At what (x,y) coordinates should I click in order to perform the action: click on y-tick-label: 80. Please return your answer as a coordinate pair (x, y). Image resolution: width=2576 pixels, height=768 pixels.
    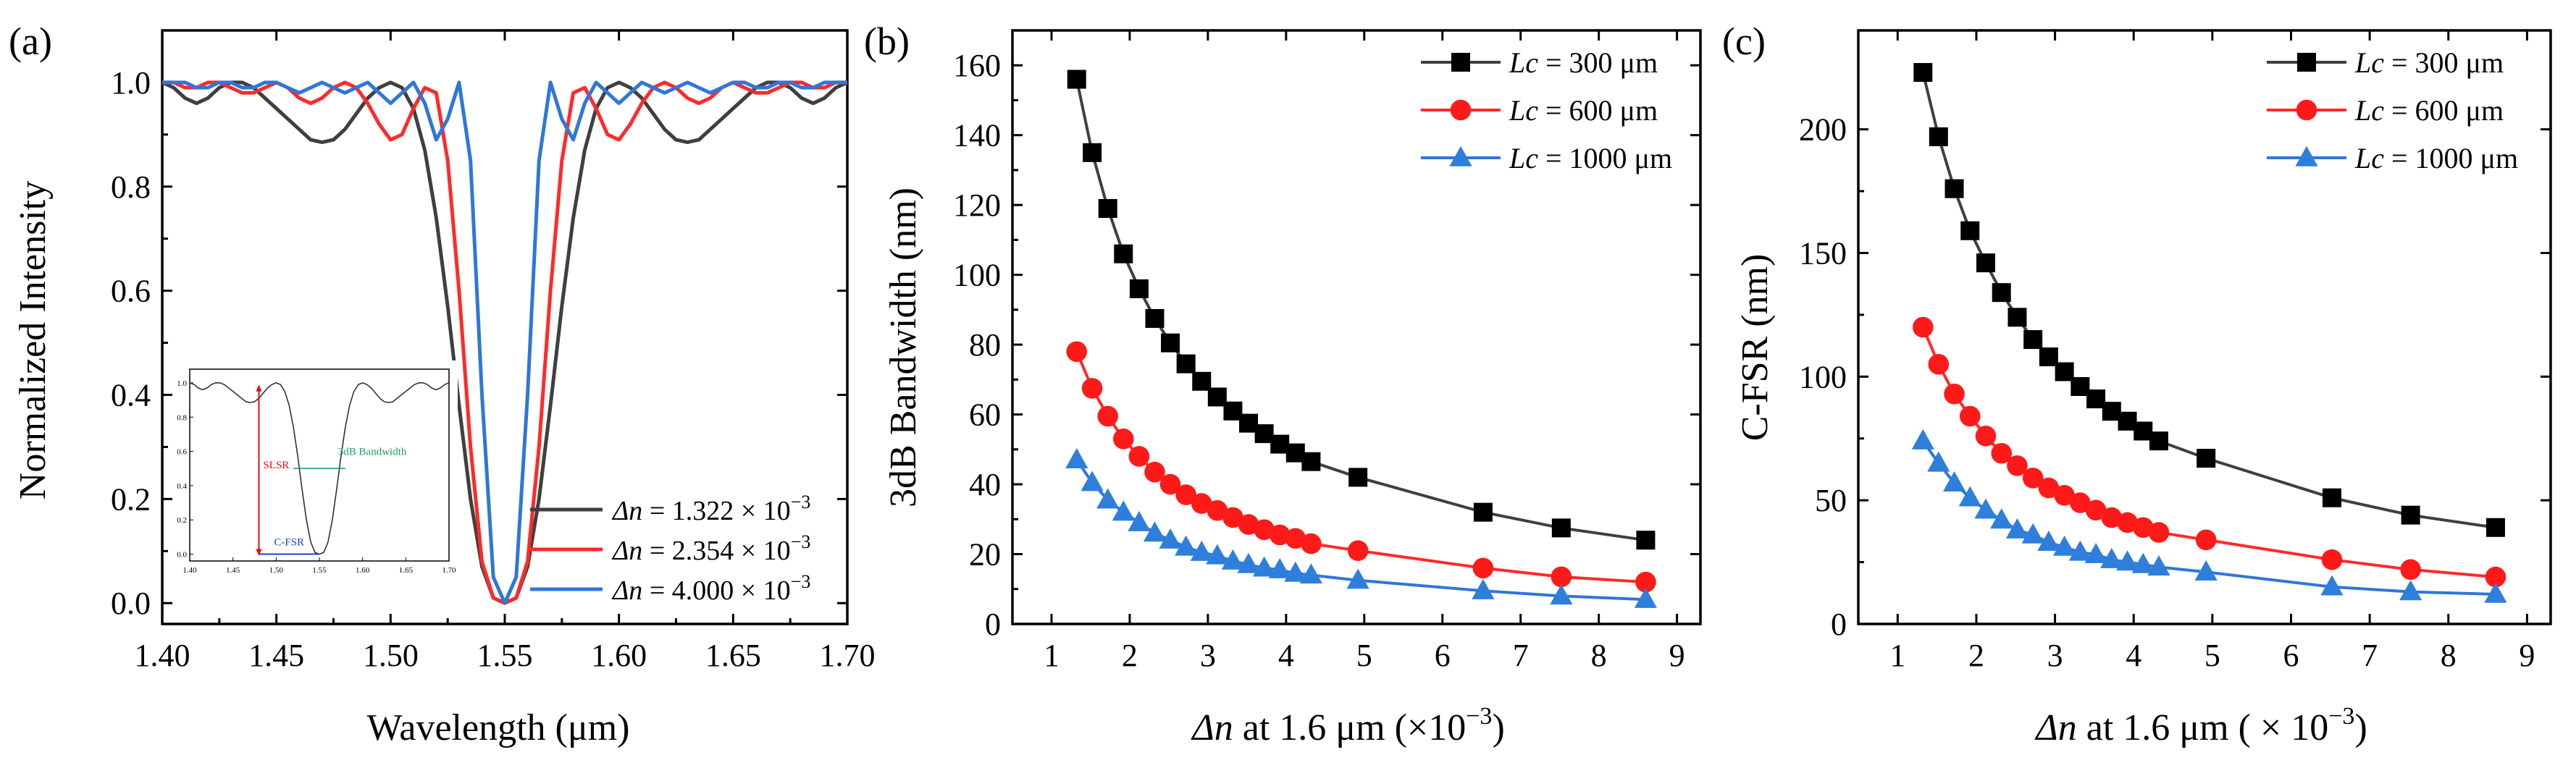
    Looking at the image, I should click on (985, 345).